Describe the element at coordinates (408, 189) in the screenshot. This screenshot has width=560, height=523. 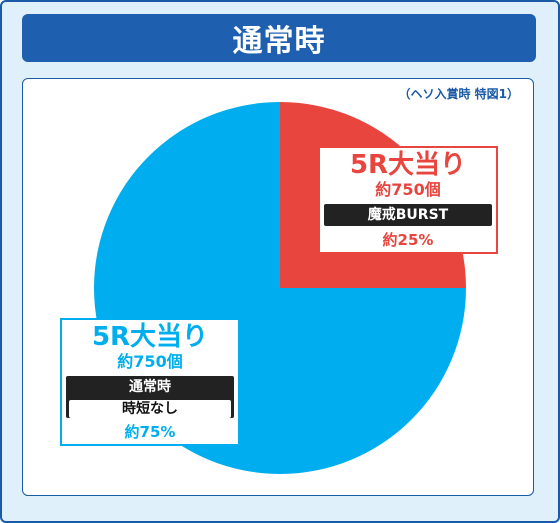
I see `red-slice-sub: 約750個` at that location.